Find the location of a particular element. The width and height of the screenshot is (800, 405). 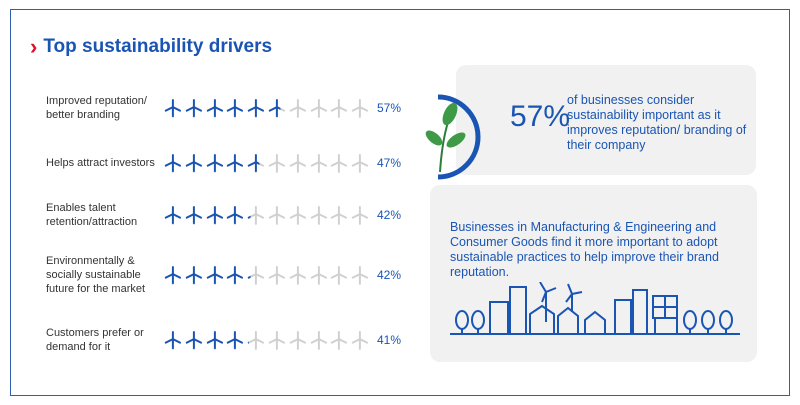

chart-row: Customers prefer or demand for it 41% is located at coordinates (231, 340).